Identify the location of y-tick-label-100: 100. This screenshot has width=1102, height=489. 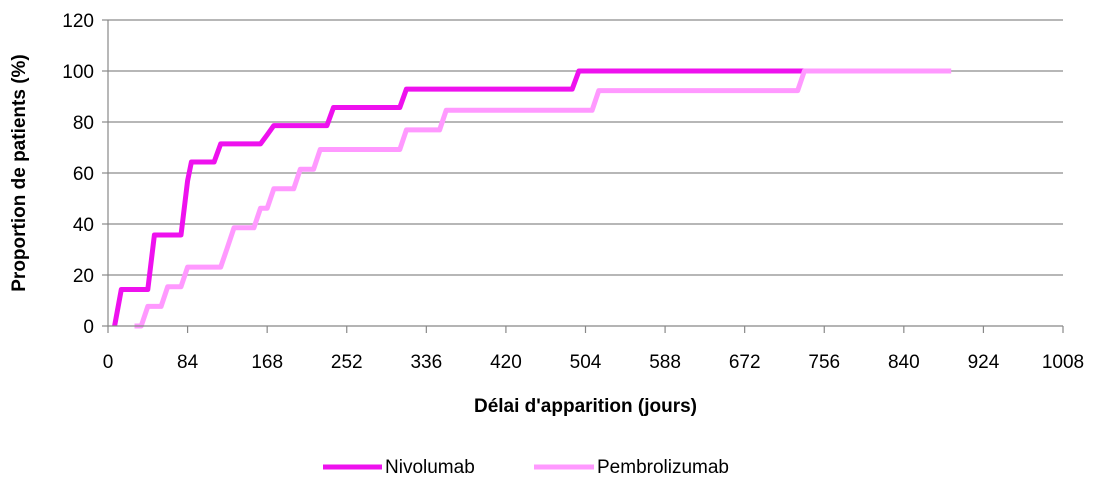
(78, 72).